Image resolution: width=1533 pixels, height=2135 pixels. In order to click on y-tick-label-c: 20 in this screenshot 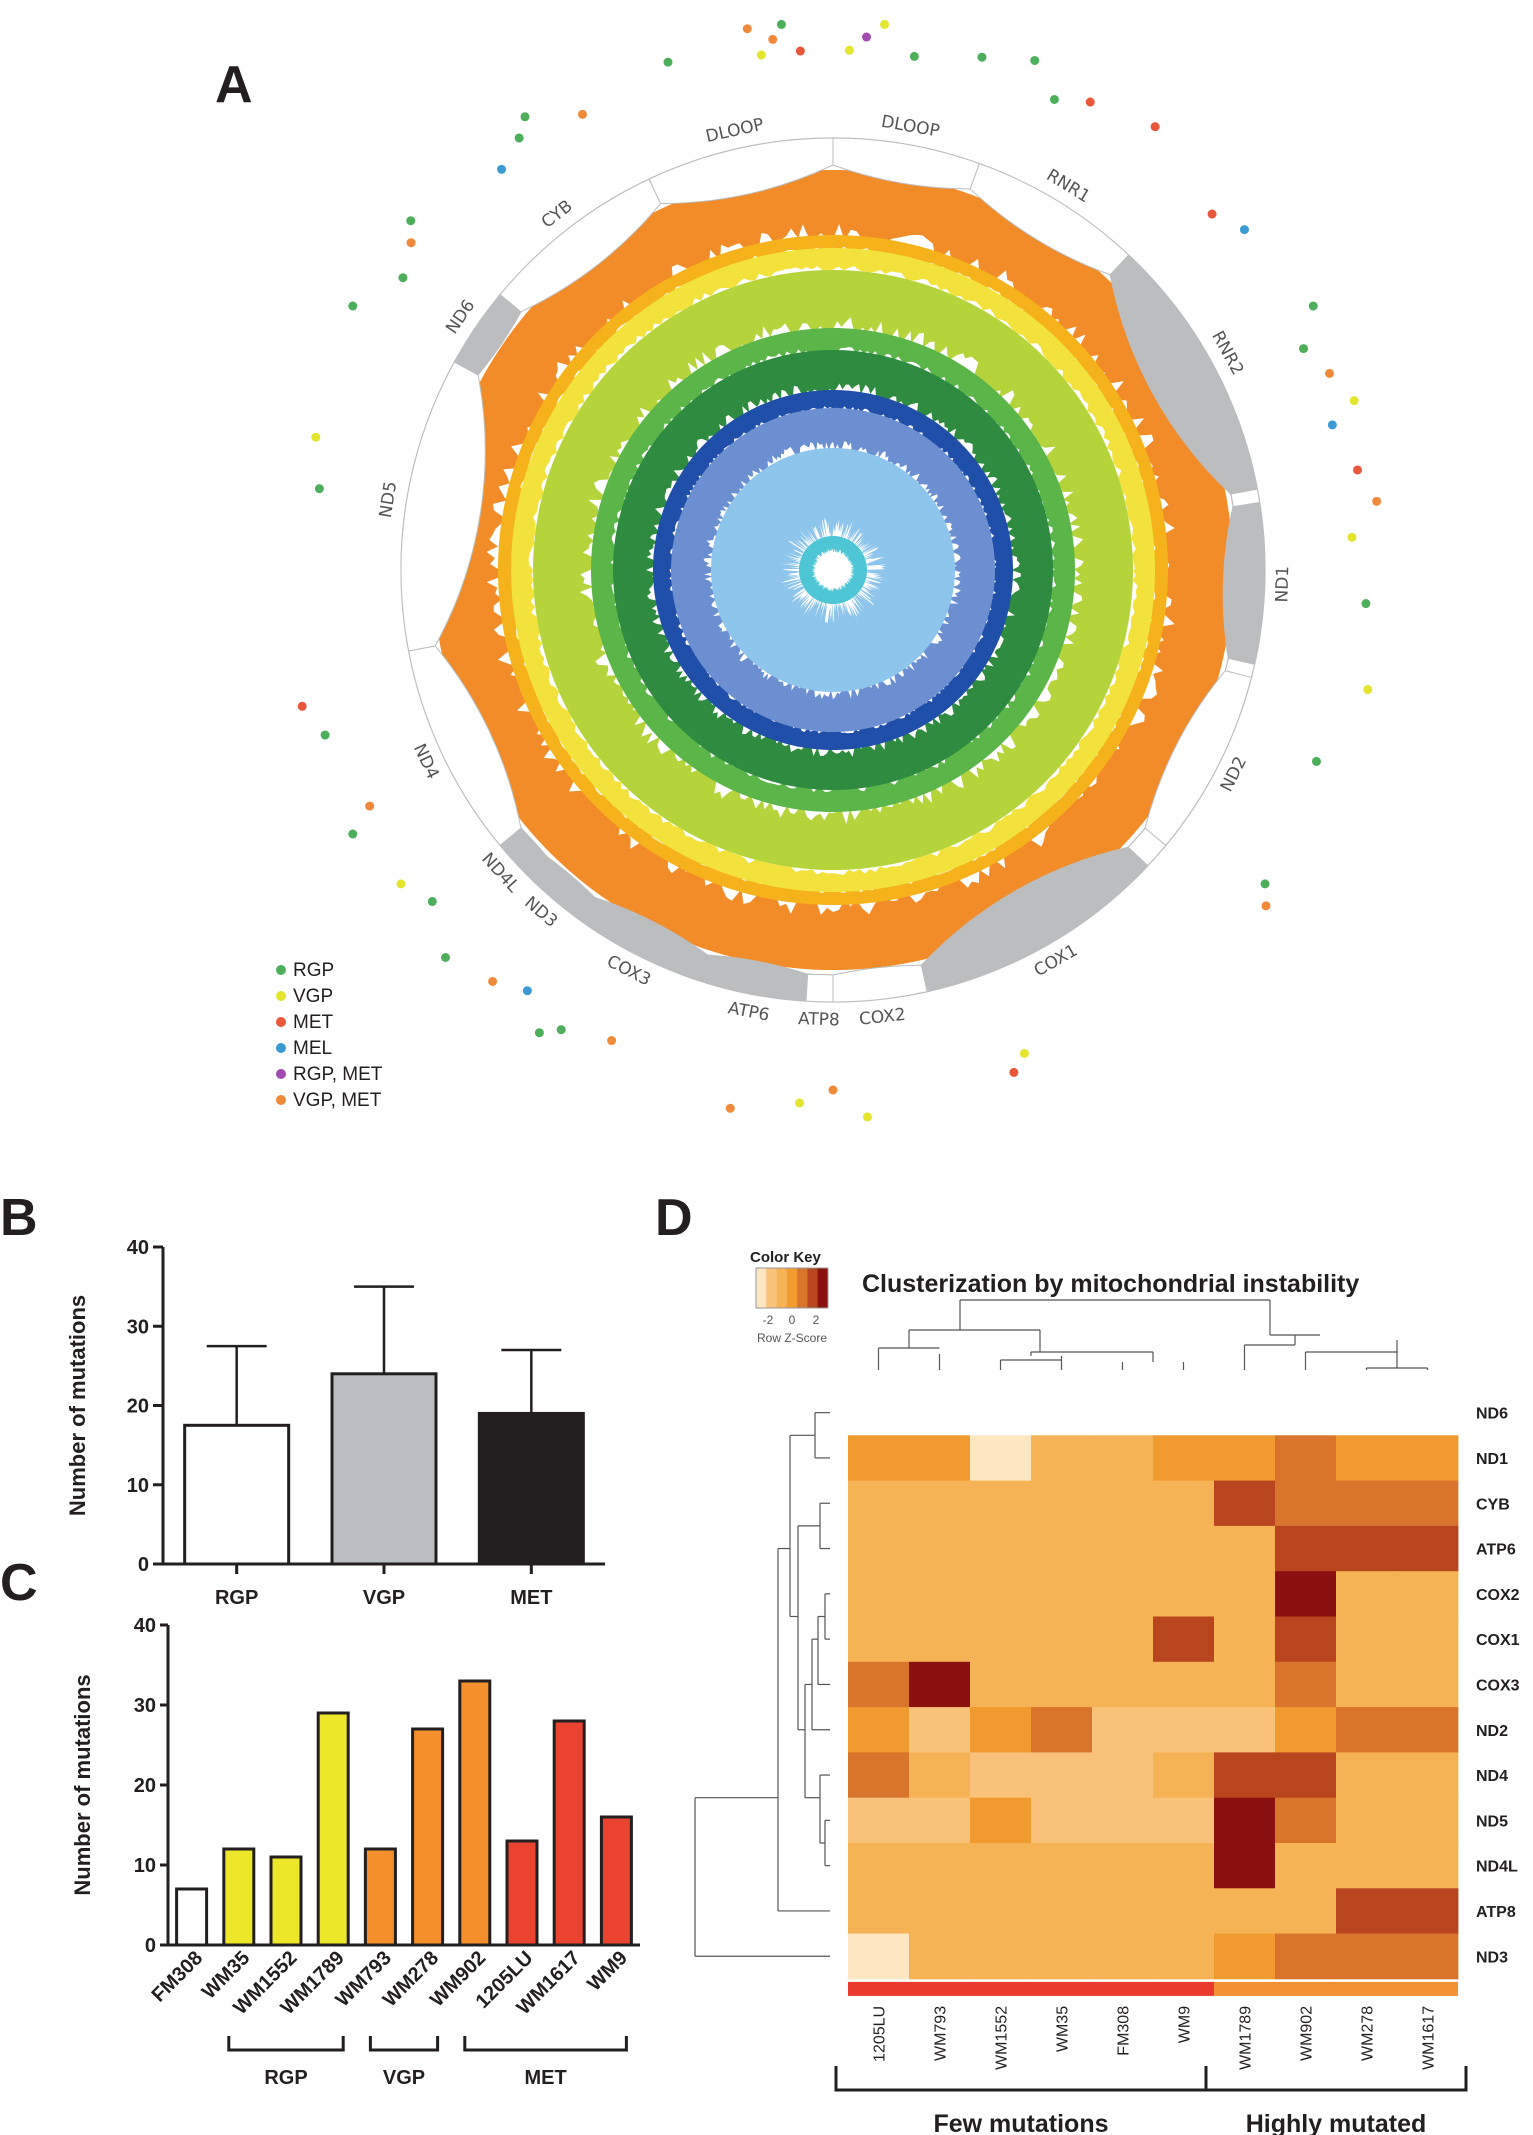, I will do `click(145, 1786)`.